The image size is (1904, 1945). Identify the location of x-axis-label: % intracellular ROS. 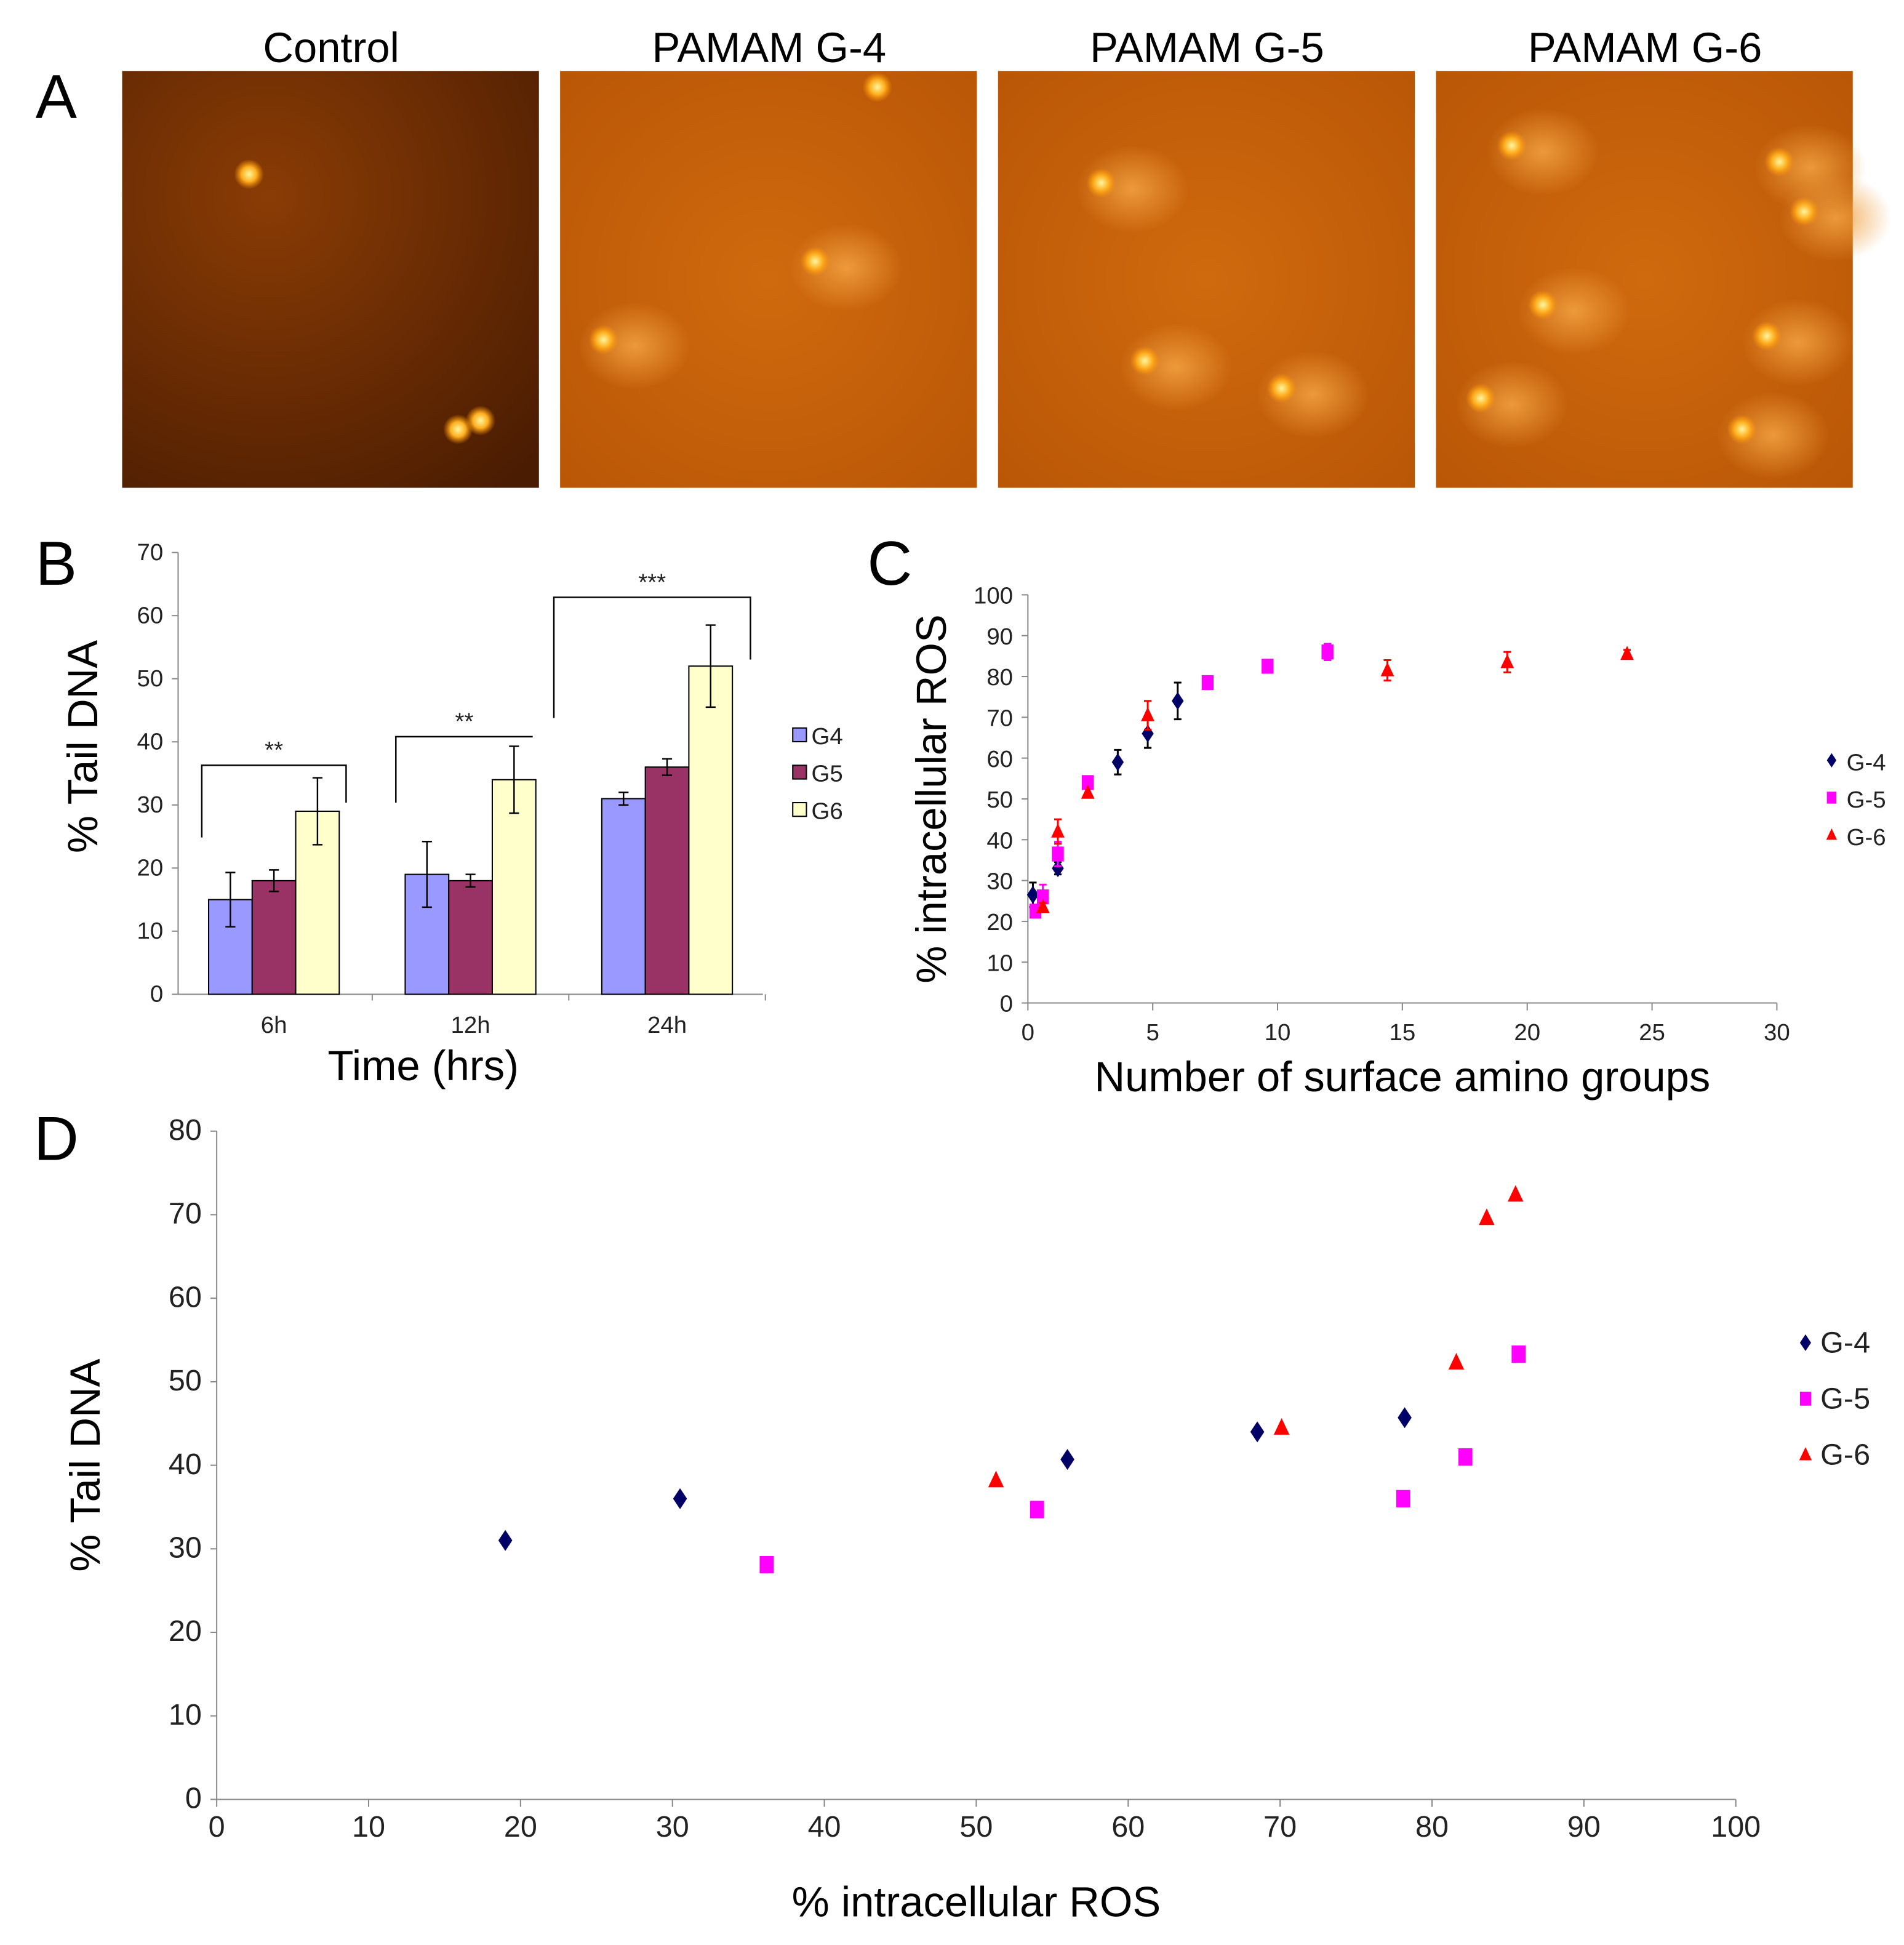
(976, 1901).